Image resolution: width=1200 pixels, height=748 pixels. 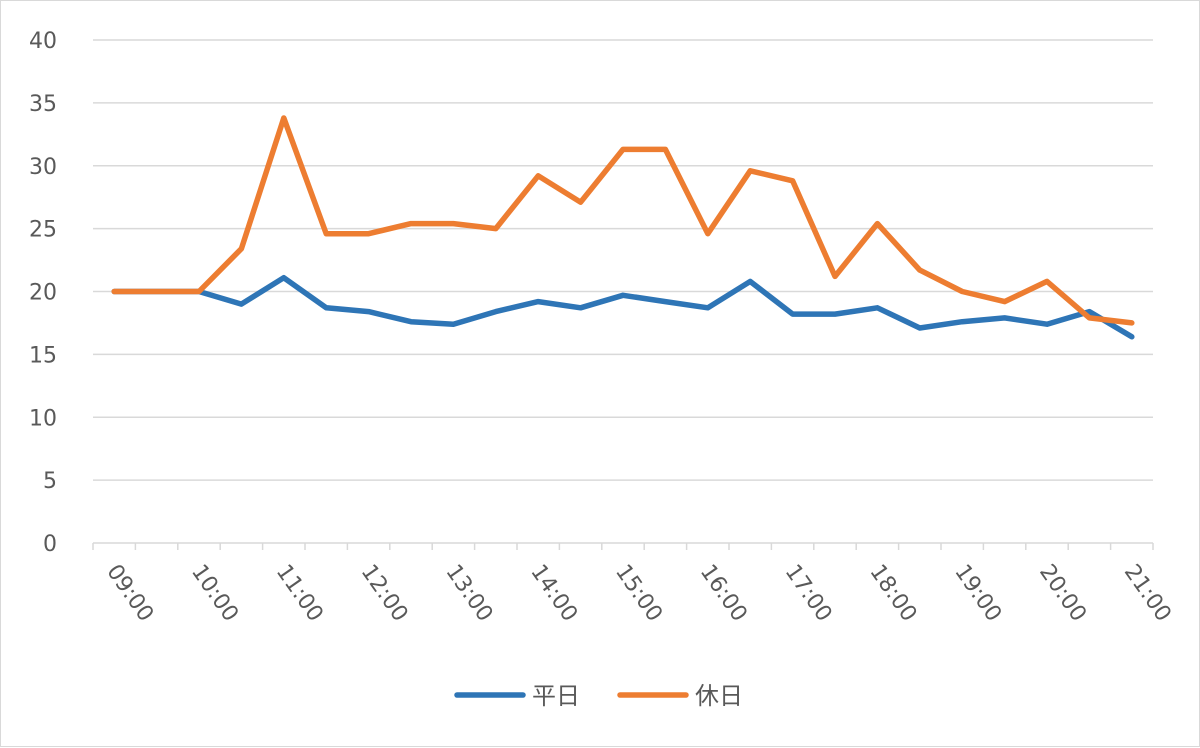 I want to click on y-tick-label: 15, so click(x=43, y=355).